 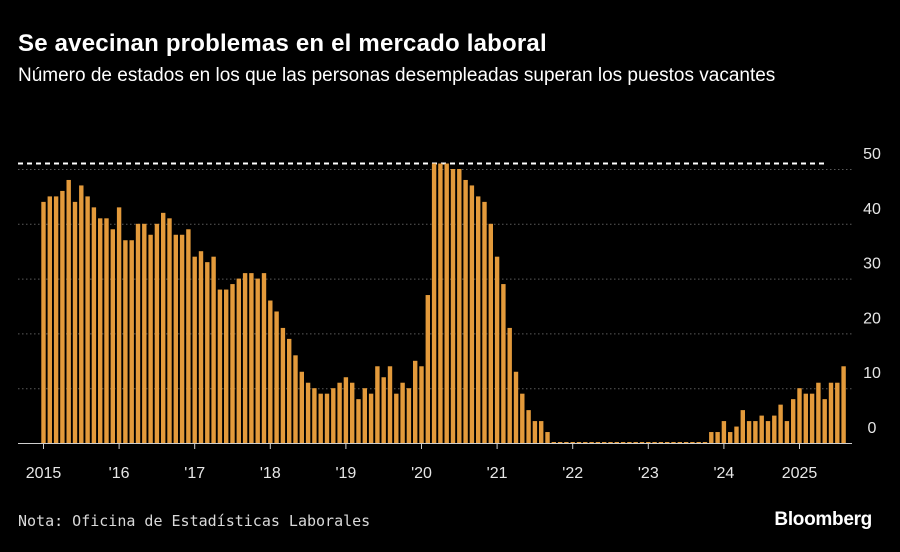 What do you see at coordinates (723, 473) in the screenshot?
I see `x-tick-label: '24` at bounding box center [723, 473].